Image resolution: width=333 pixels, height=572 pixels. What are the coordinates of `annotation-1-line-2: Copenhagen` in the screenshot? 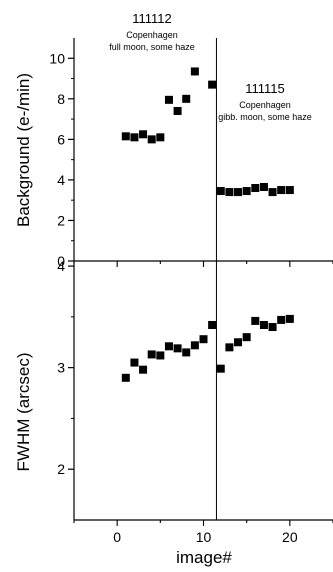 It's located at (152, 35).